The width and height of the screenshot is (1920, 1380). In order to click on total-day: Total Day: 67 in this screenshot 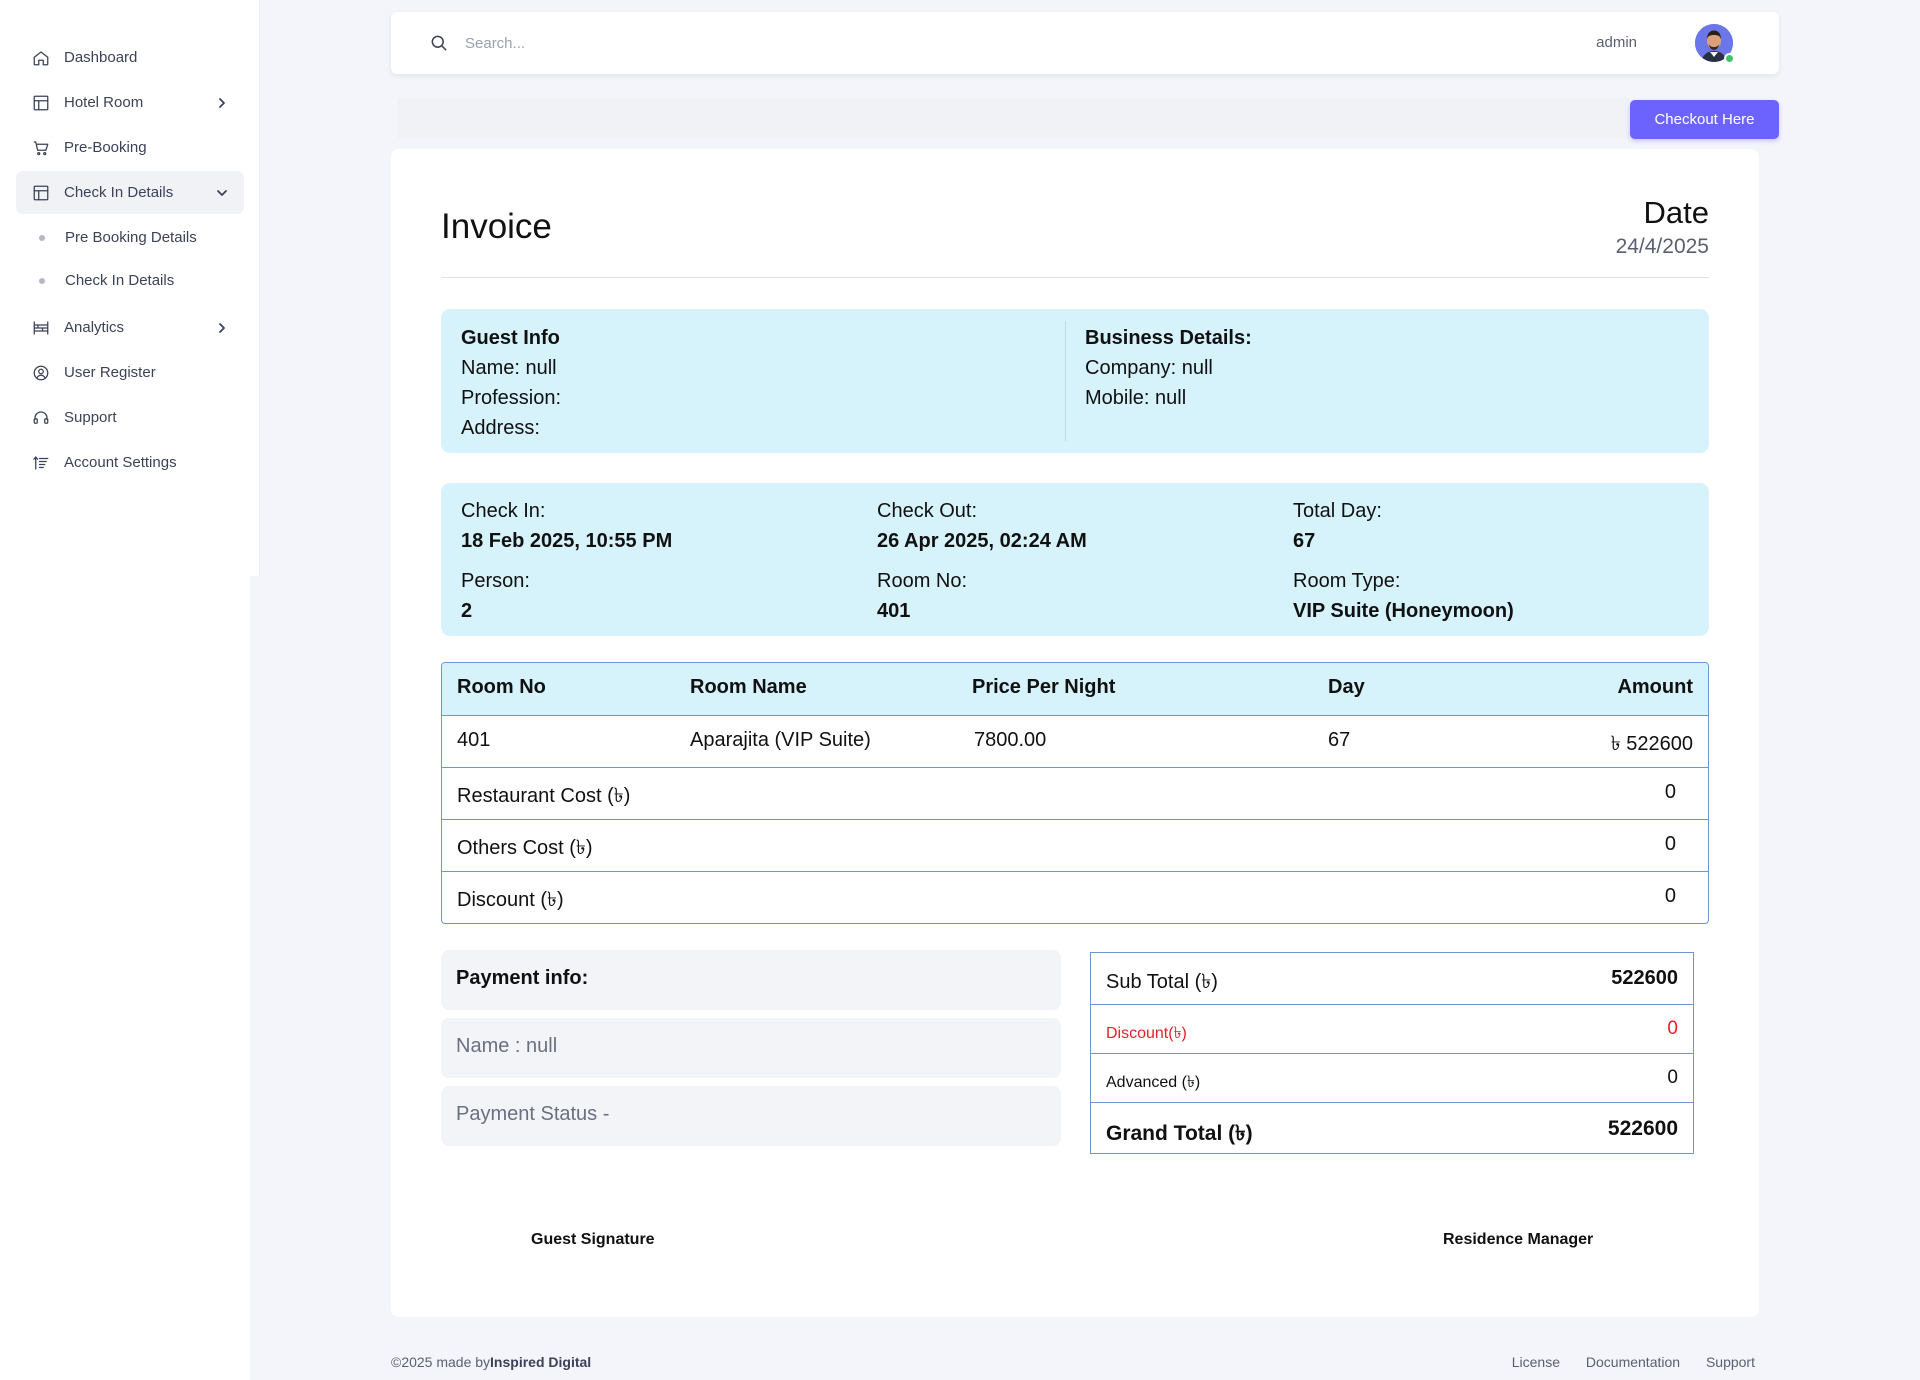, I will do `click(1337, 526)`.